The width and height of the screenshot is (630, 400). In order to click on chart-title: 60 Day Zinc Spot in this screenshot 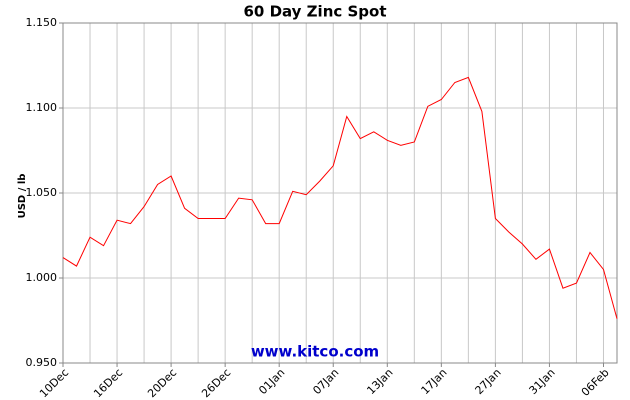, I will do `click(314, 12)`.